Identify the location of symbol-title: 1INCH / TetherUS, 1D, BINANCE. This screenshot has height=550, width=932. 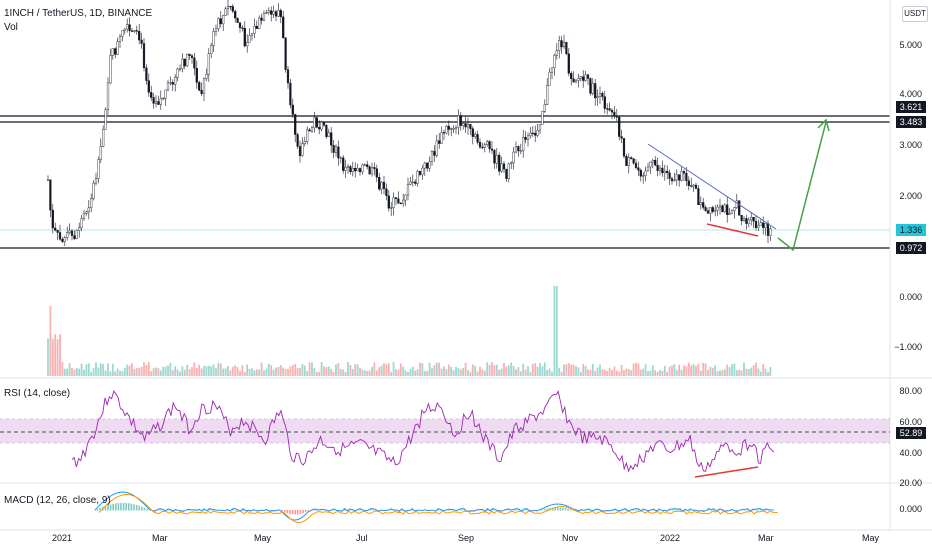
(78, 13).